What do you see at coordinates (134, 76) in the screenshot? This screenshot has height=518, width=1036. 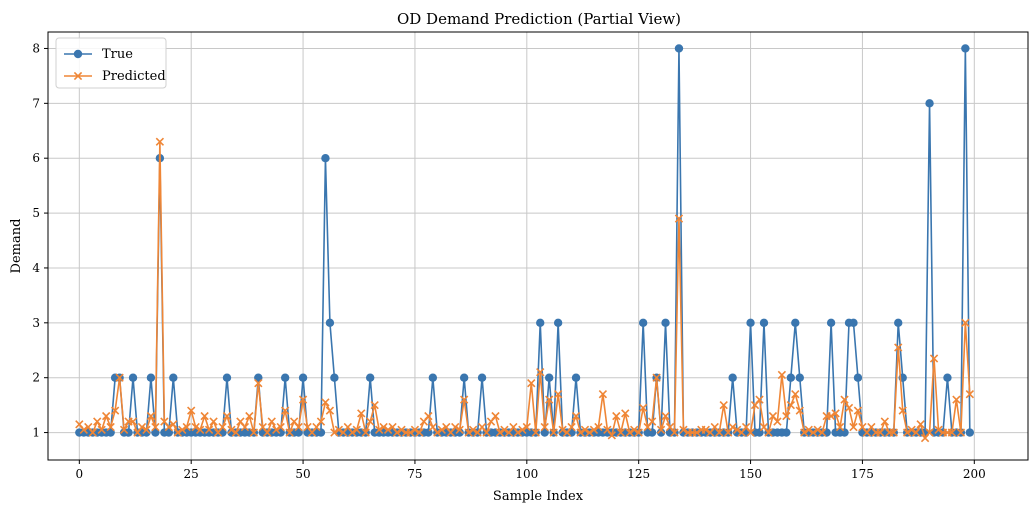 I see `legend-label: Predicted` at bounding box center [134, 76].